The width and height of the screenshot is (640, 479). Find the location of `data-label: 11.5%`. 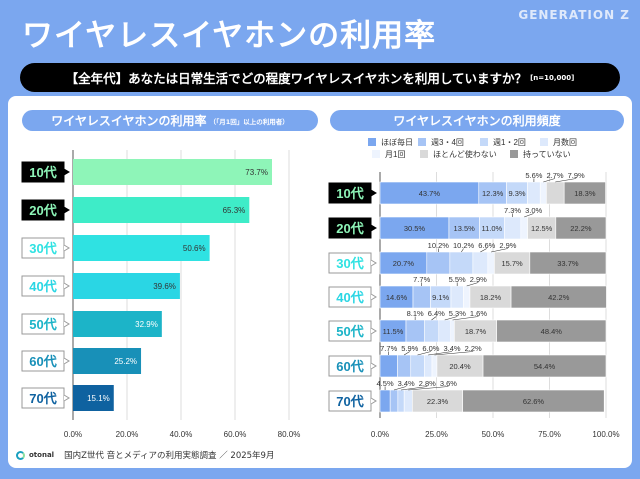

data-label: 11.5% is located at coordinates (393, 331).